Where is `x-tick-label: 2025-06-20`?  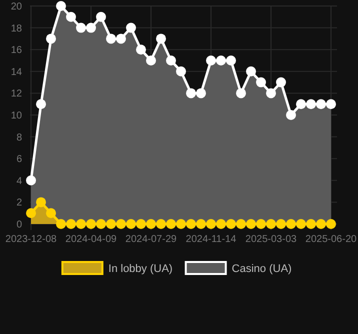
x-tick-label: 2025-06-20 is located at coordinates (331, 239).